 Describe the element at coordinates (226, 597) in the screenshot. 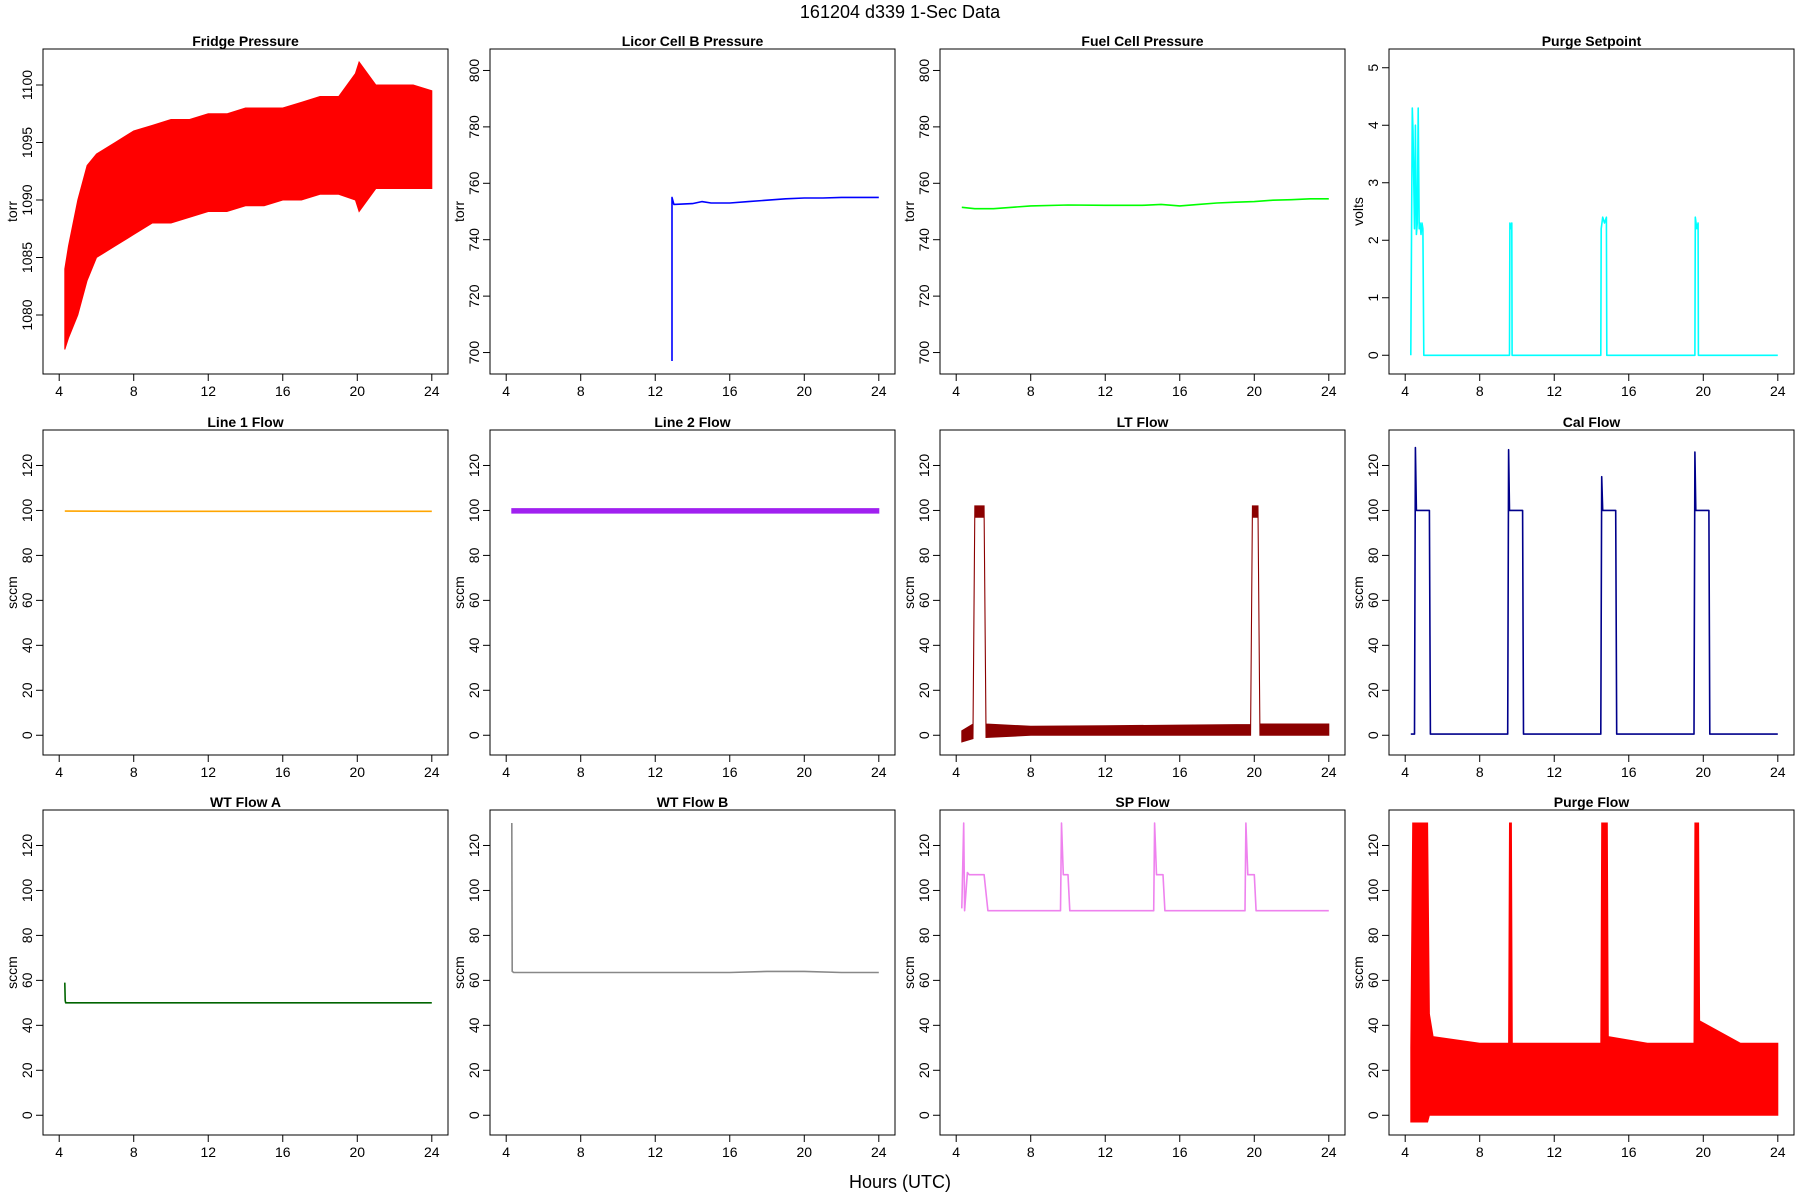

I see `panel-5: Line 1 Flow 4 8 12 16 20 24 0 20 40 60 80 100 120 sccm` at that location.